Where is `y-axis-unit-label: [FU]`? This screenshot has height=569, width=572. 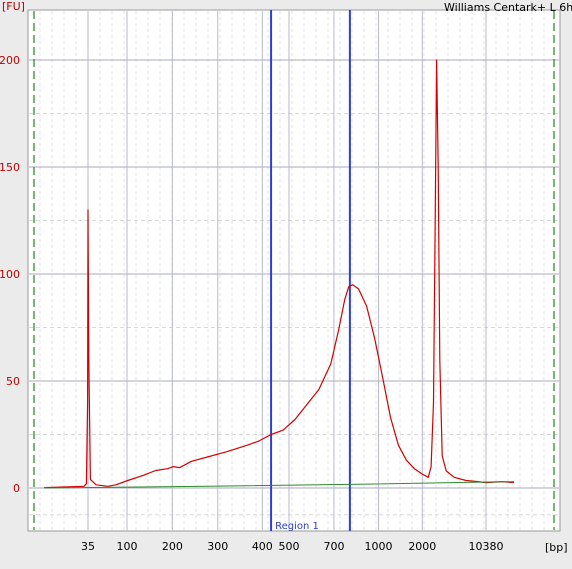 y-axis-unit-label: [FU] is located at coordinates (13, 6).